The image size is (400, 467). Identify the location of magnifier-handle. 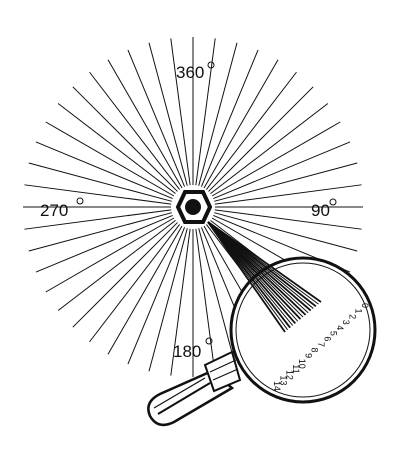
(194, 388).